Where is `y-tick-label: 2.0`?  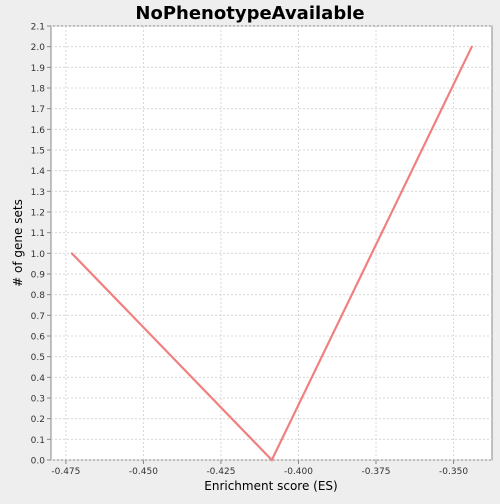
y-tick-label: 2.0 is located at coordinates (38, 48).